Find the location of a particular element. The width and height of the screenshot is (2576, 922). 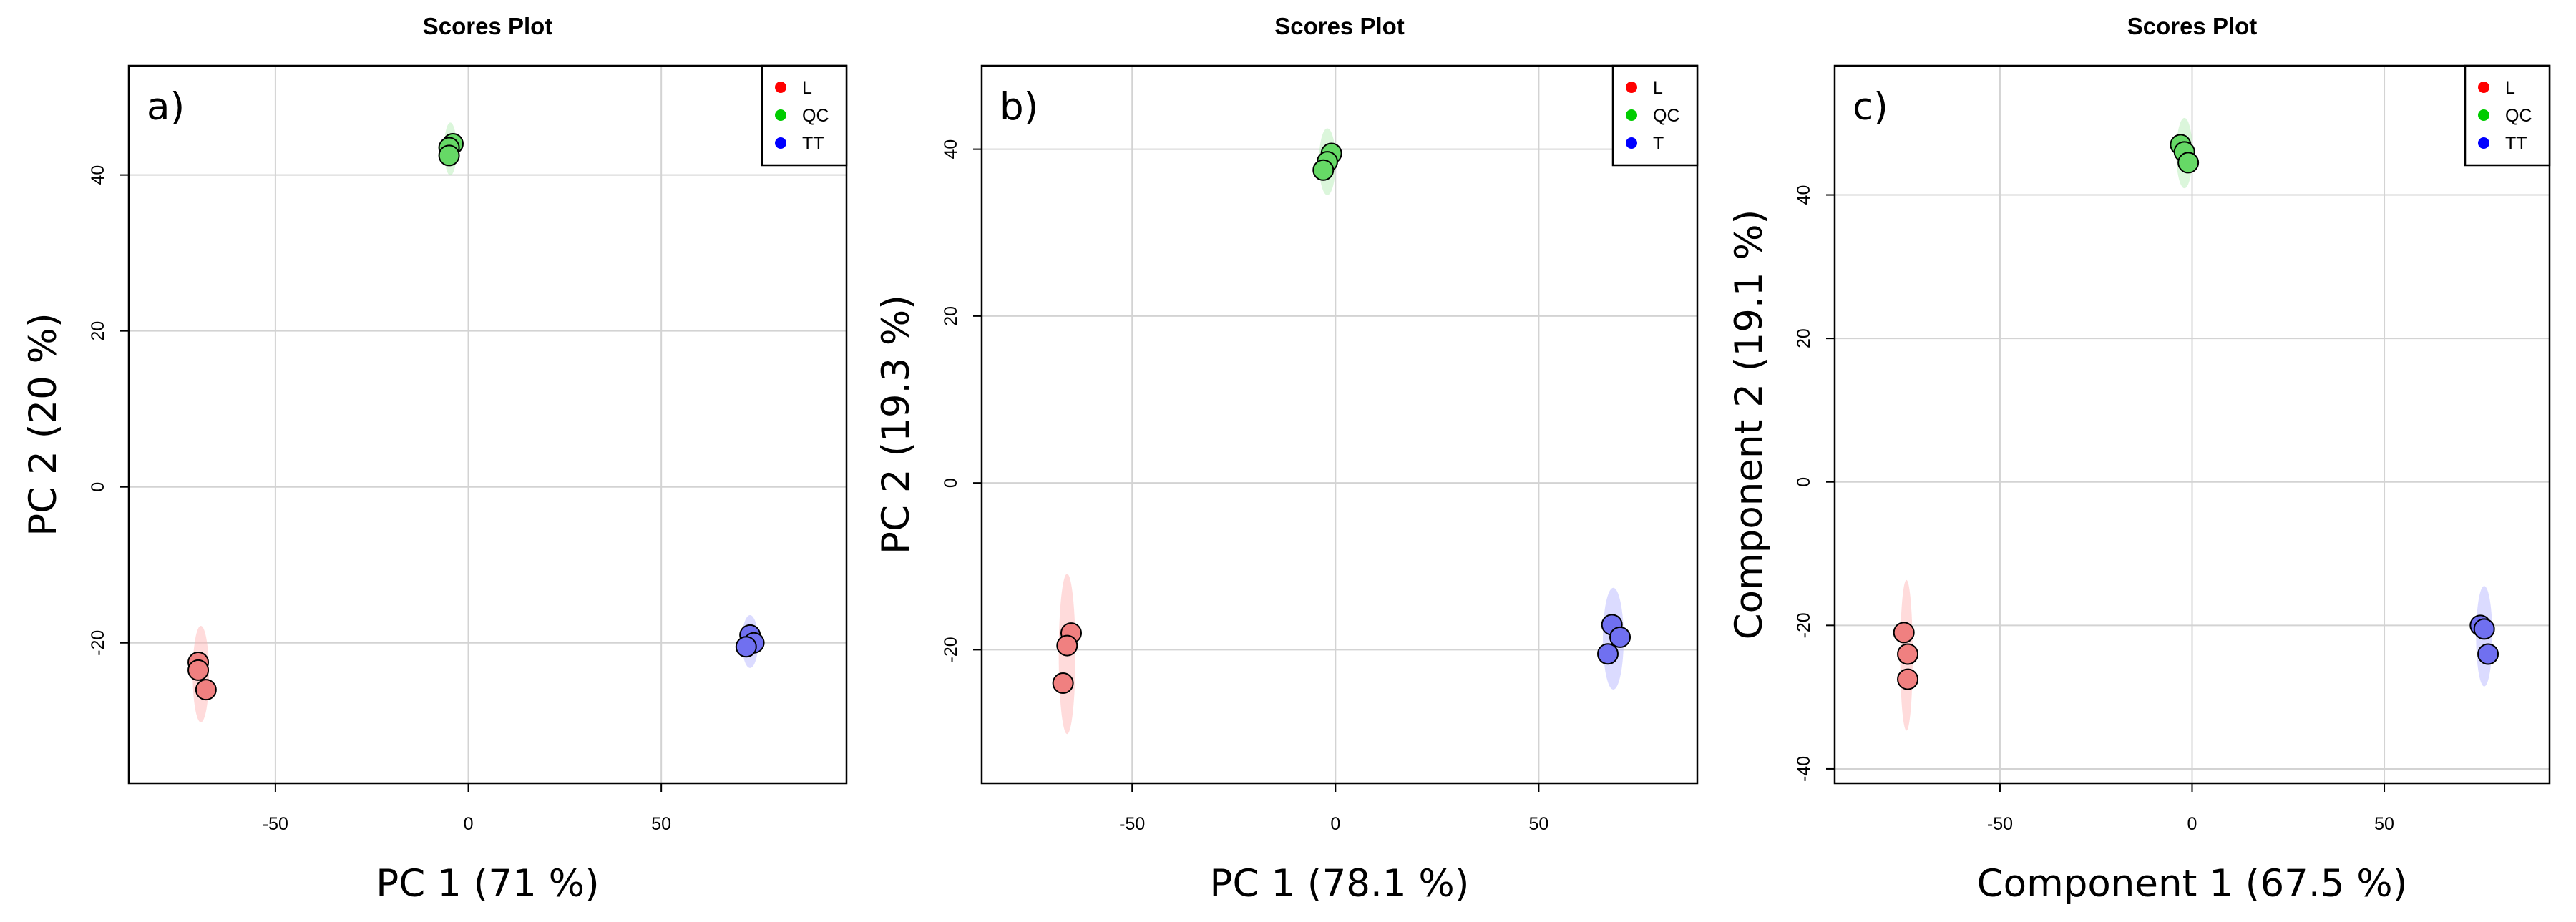

panel-label: c) is located at coordinates (1870, 107).